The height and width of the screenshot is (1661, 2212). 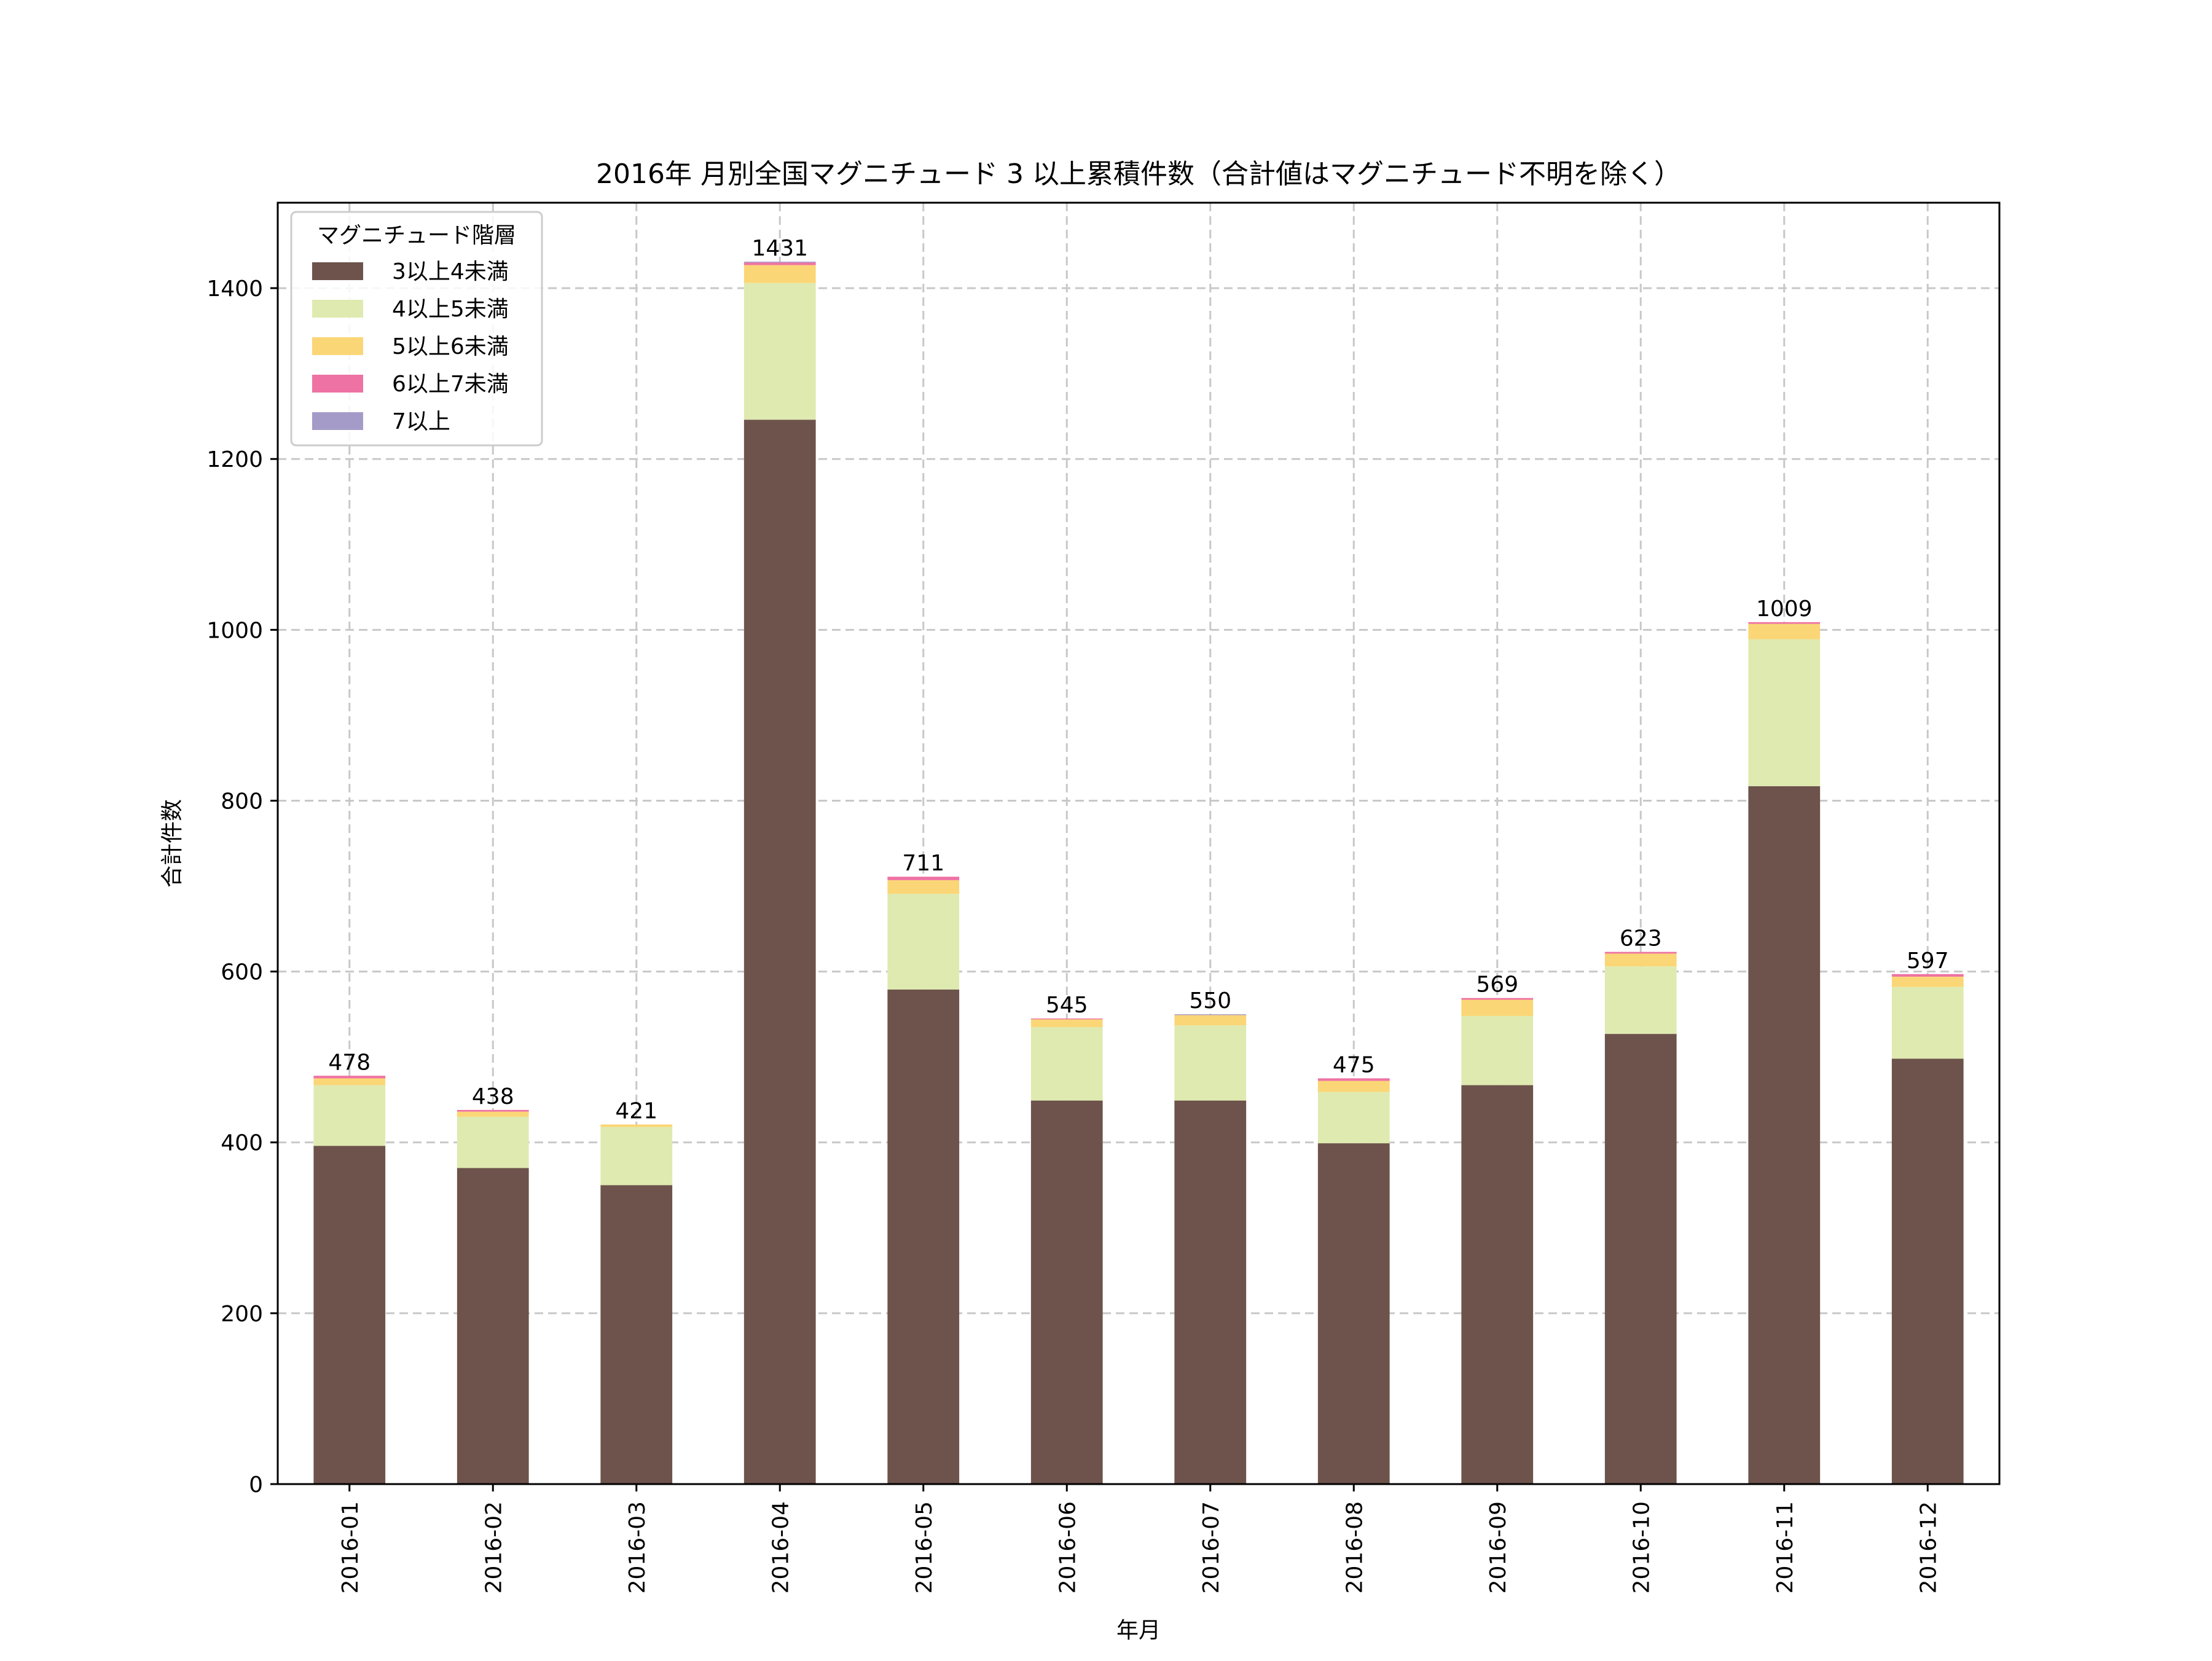 I want to click on y-tick-label: 1200, so click(x=234, y=459).